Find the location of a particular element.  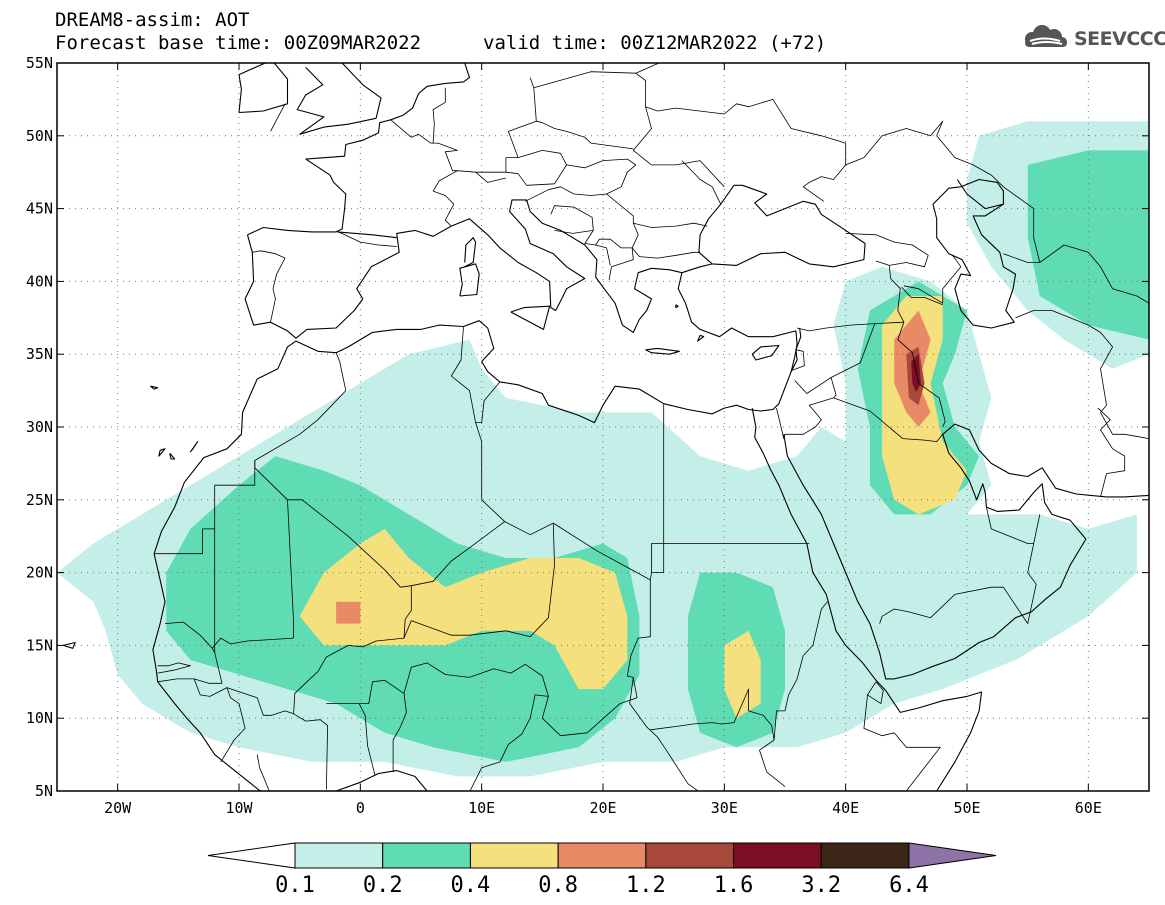

lat-tick-label: 40N is located at coordinates (39, 281).